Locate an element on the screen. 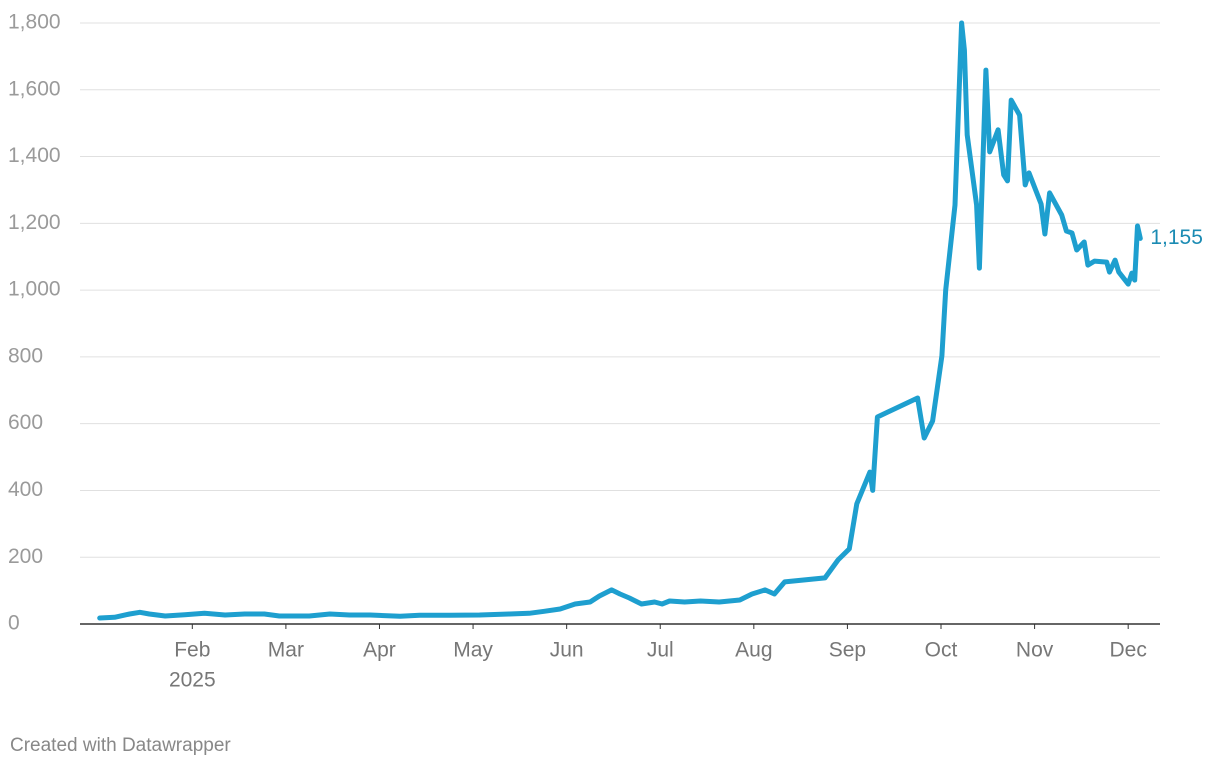 The height and width of the screenshot is (775, 1220). x-tick-label: May is located at coordinates (473, 650).